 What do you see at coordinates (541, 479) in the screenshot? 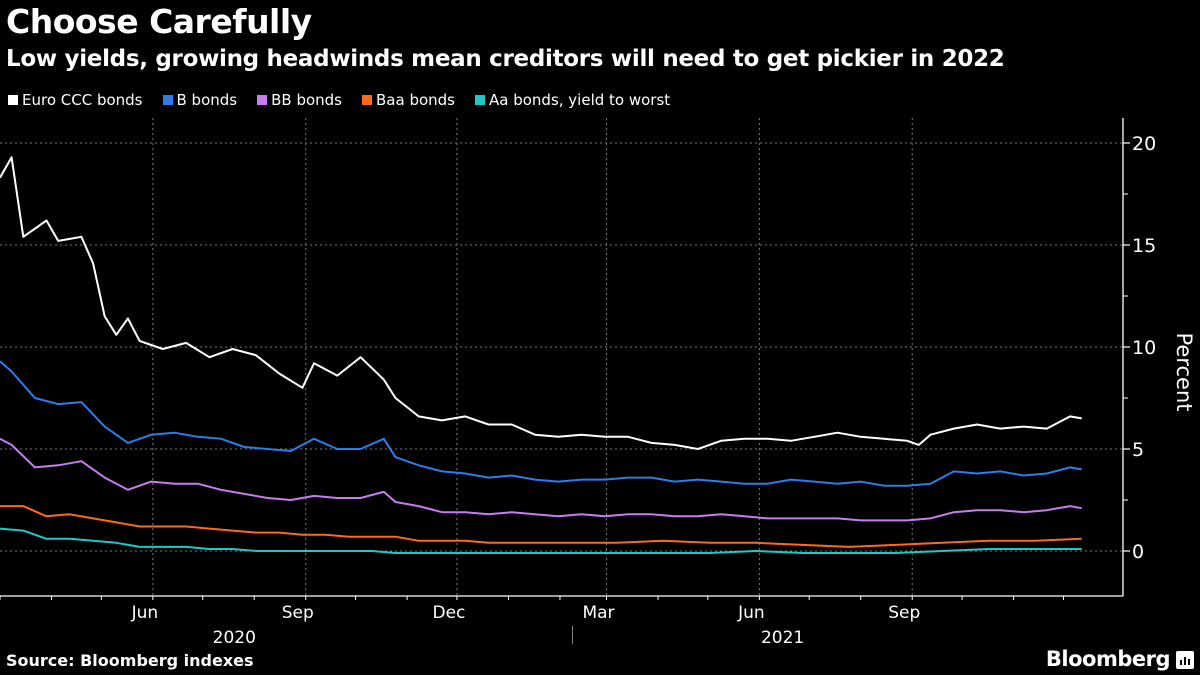
I see `series-line-bb-bonds` at bounding box center [541, 479].